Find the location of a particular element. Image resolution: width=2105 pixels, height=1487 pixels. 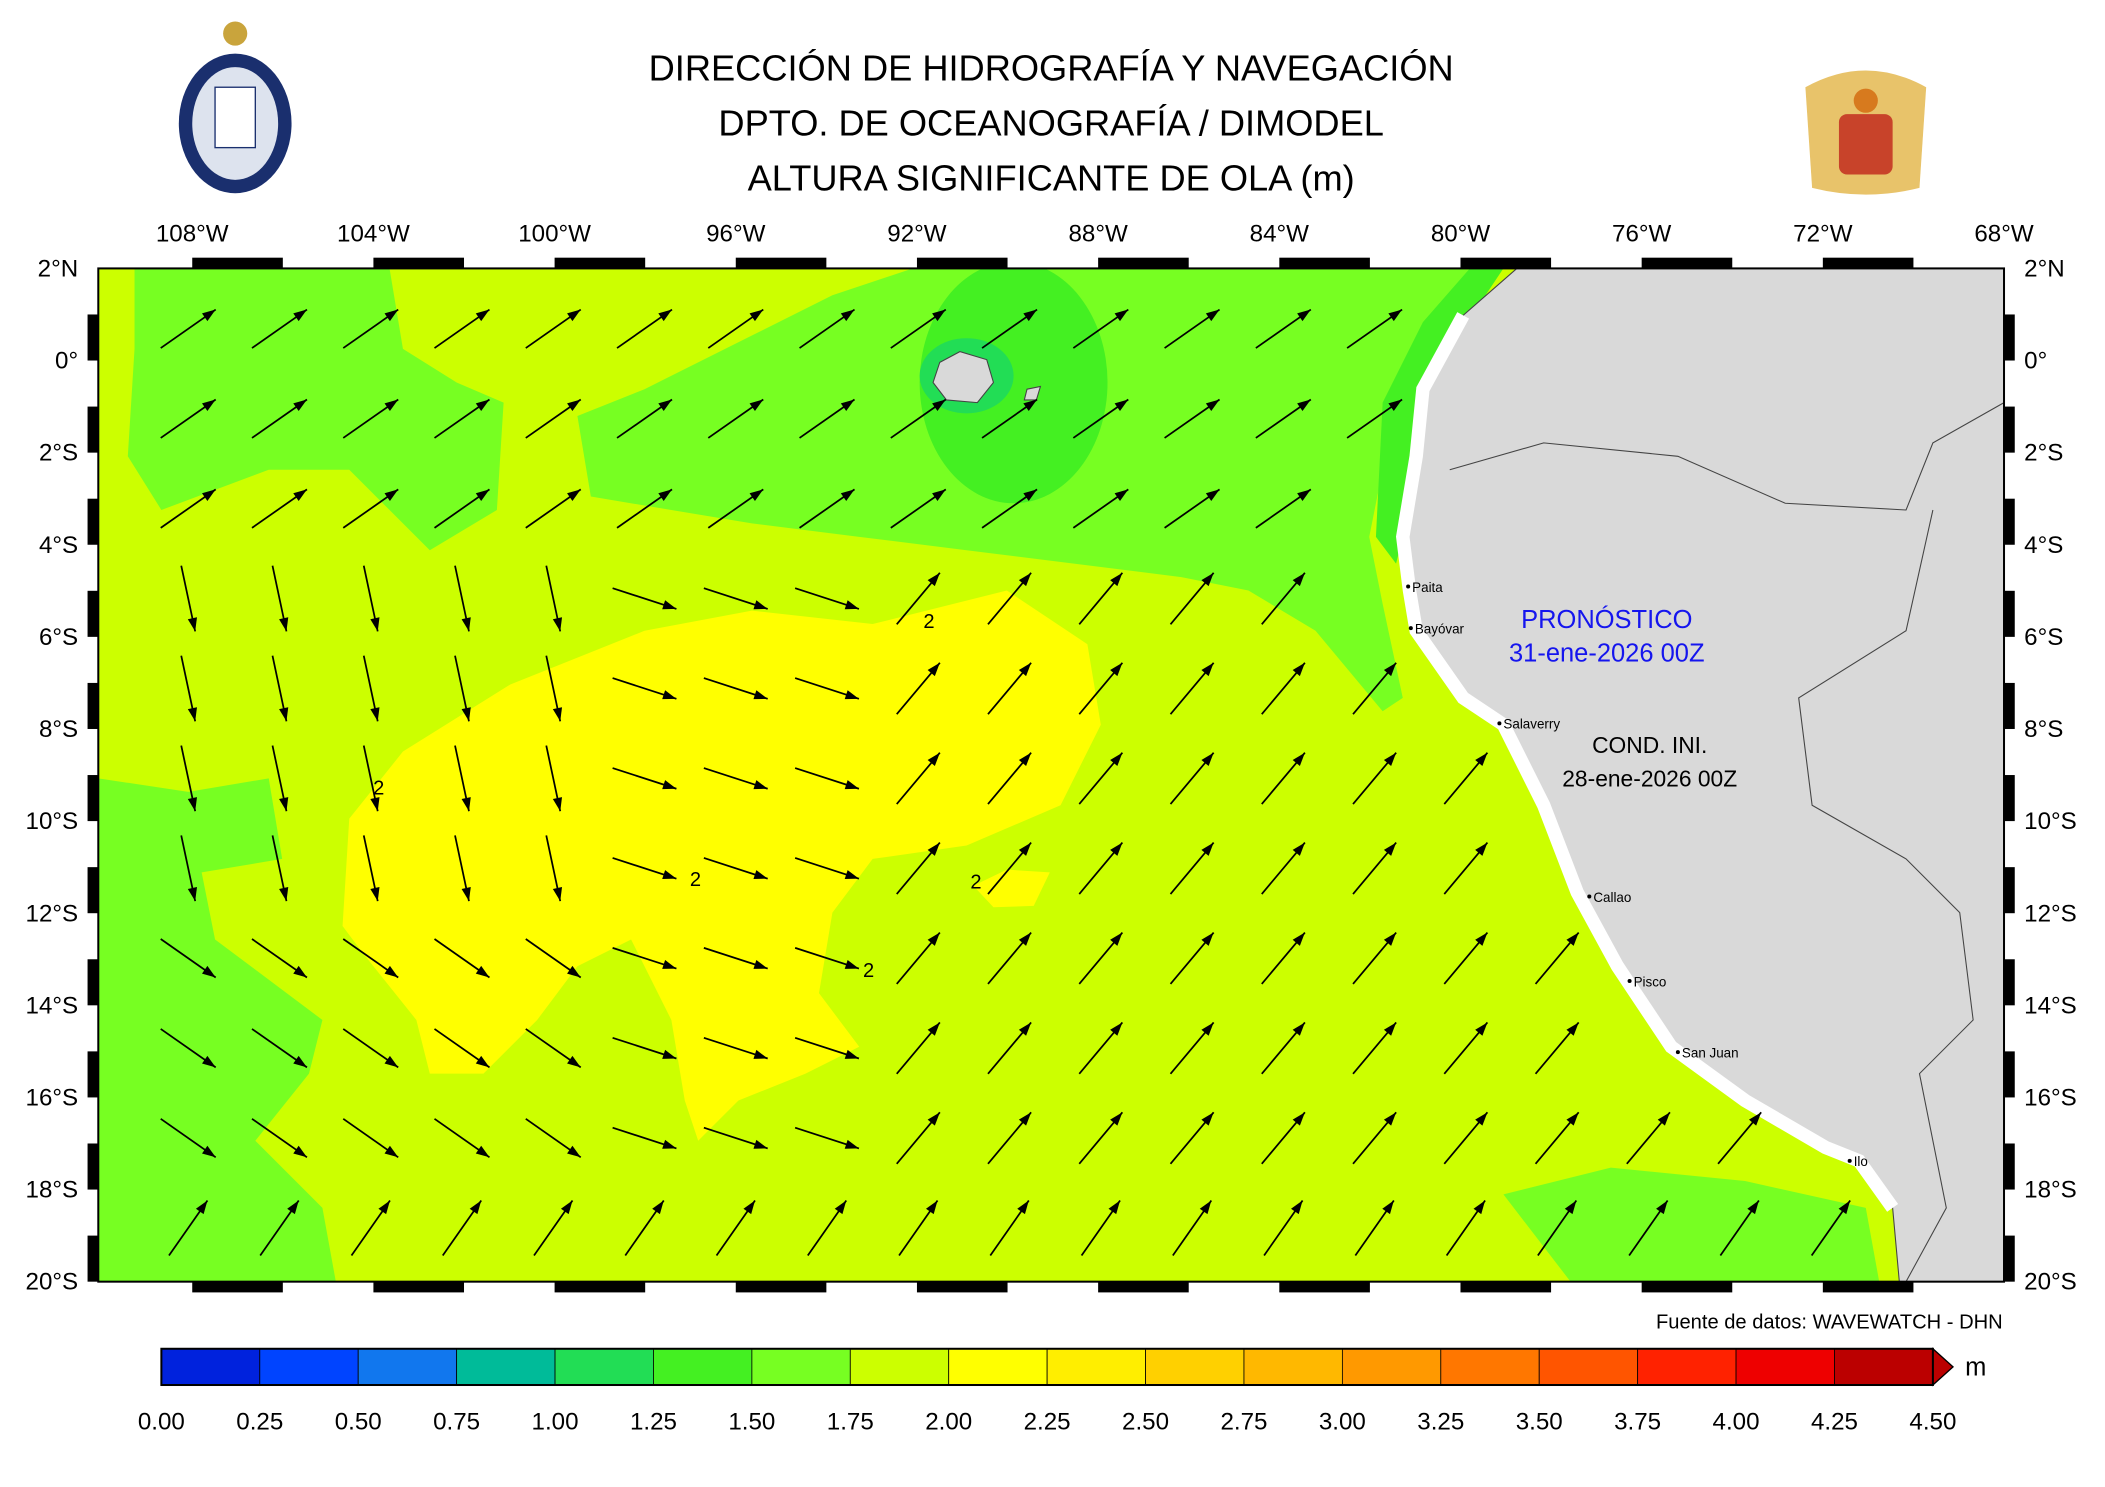

lon-label: 88°W is located at coordinates (1098, 234).